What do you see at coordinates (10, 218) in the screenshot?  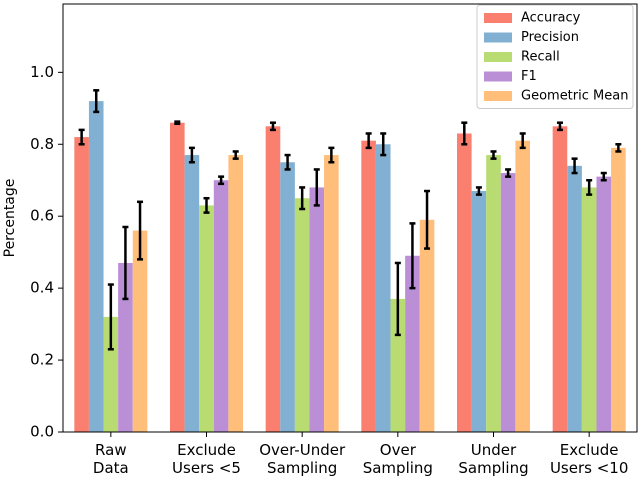 I see `y-axis-label: Percentage` at bounding box center [10, 218].